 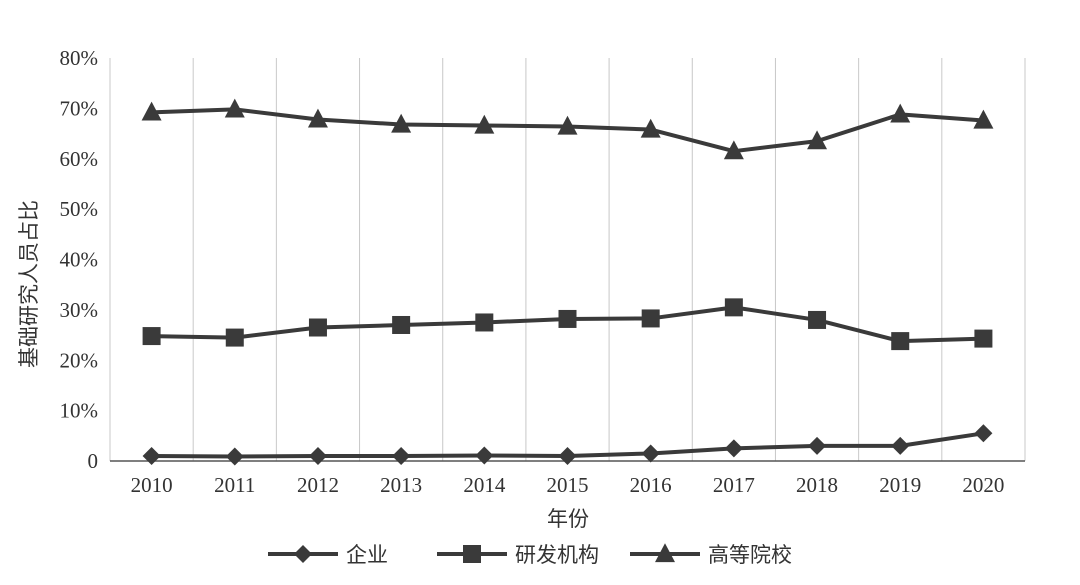 I want to click on y-tick-label: 50%, so click(x=79, y=209).